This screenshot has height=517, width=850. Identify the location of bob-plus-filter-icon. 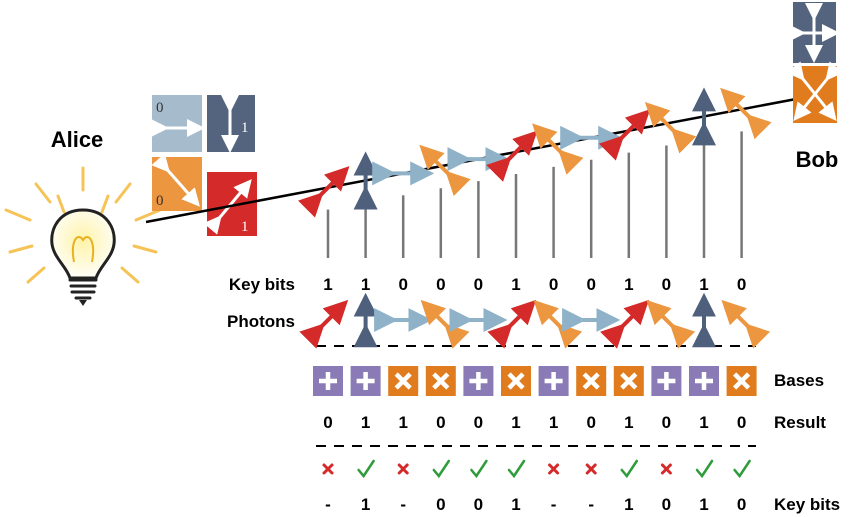
(814, 32).